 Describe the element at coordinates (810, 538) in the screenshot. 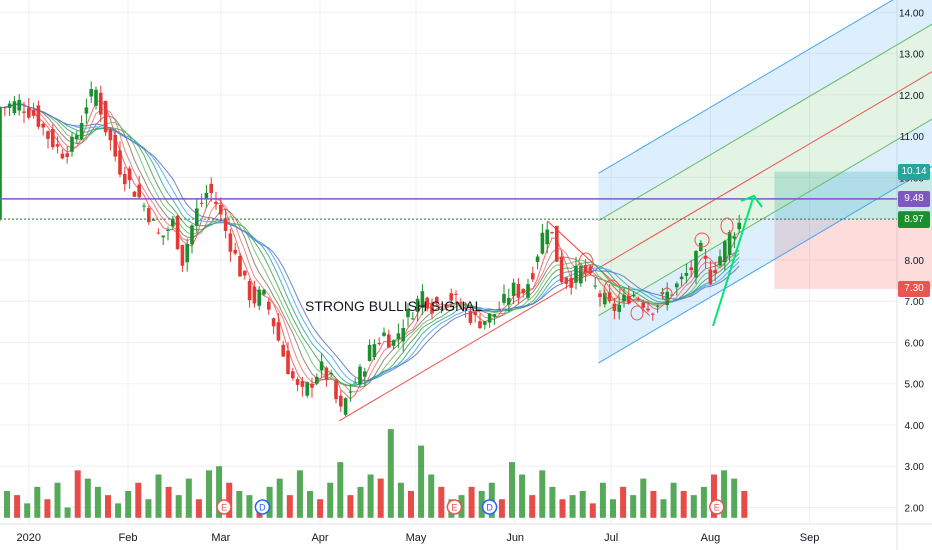

I see `x-tick-label: Sep` at that location.